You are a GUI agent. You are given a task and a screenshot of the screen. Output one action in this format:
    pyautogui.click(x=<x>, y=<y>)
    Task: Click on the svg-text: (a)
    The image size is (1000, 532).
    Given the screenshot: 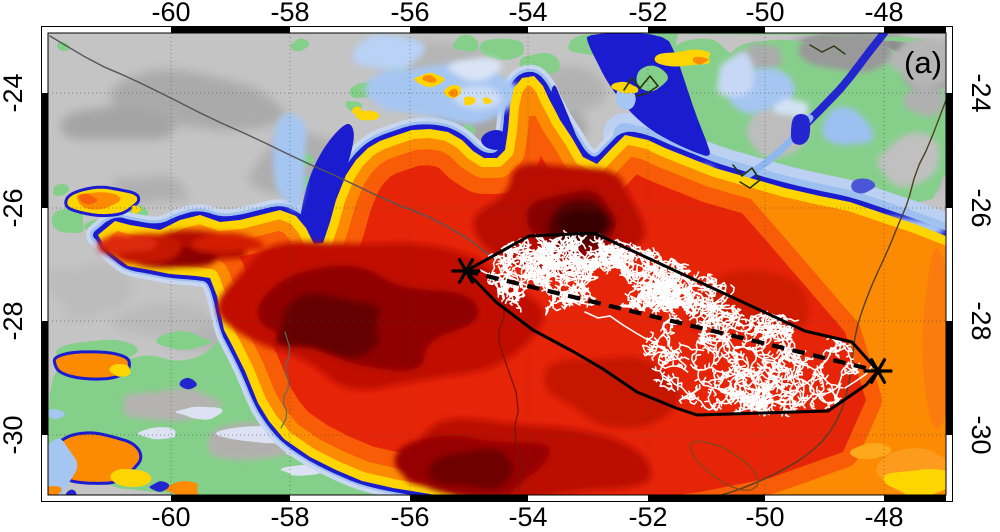 What is the action you would take?
    pyautogui.click(x=923, y=62)
    